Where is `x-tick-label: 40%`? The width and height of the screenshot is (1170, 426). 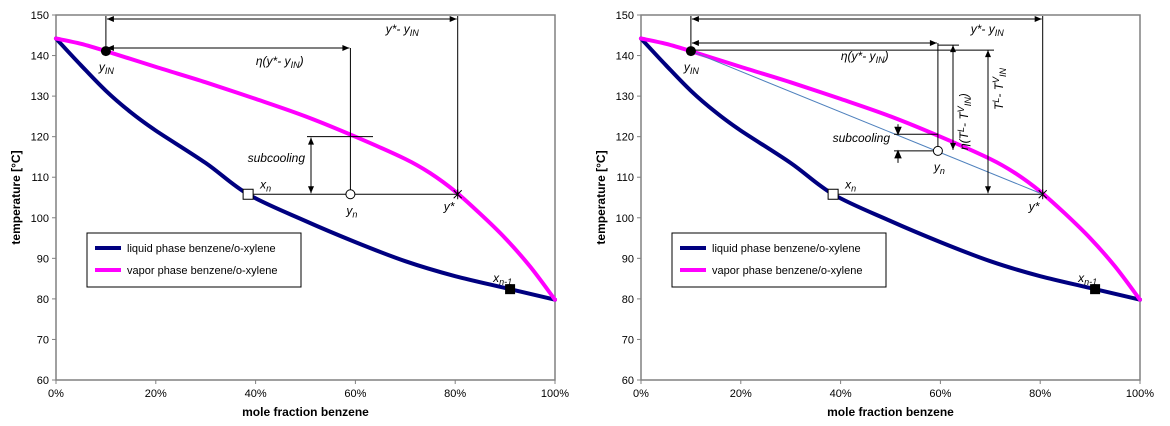 x-tick-label: 40% is located at coordinates (841, 394).